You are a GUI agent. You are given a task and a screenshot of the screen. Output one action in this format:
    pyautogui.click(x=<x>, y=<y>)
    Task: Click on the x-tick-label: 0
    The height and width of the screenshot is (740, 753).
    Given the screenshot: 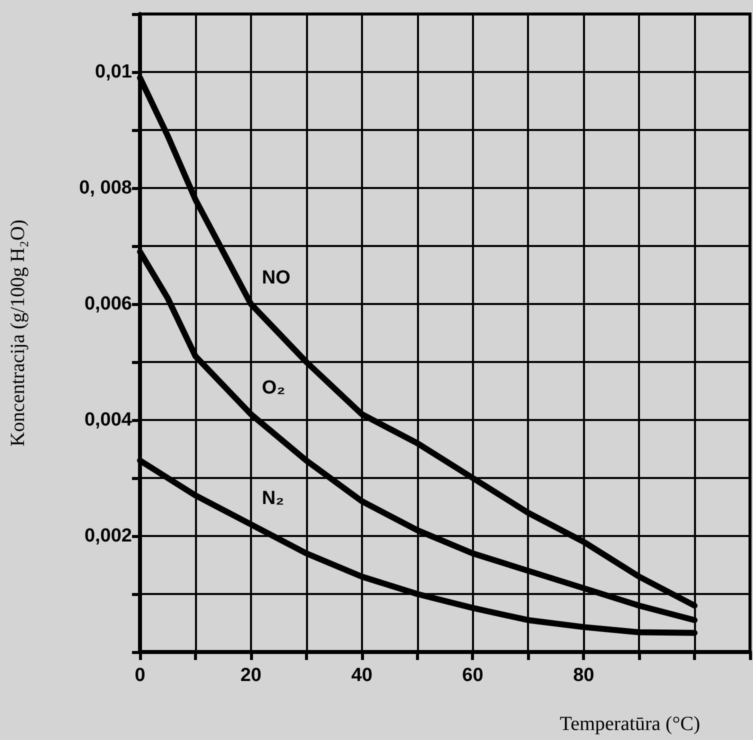 What is the action you would take?
    pyautogui.click(x=140, y=675)
    